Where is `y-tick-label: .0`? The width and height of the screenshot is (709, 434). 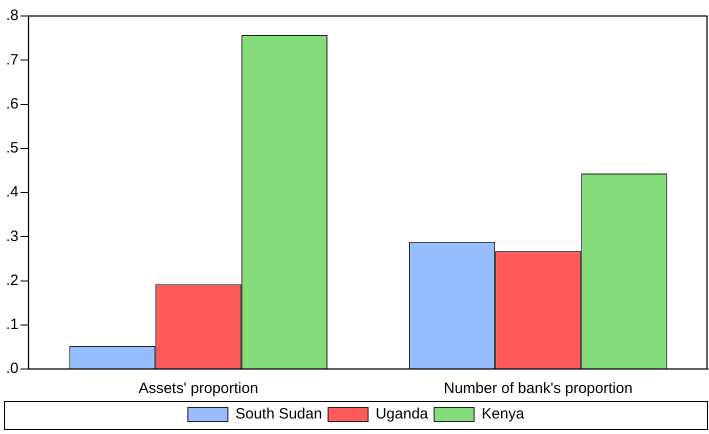 y-tick-label: .0 is located at coordinates (12, 369).